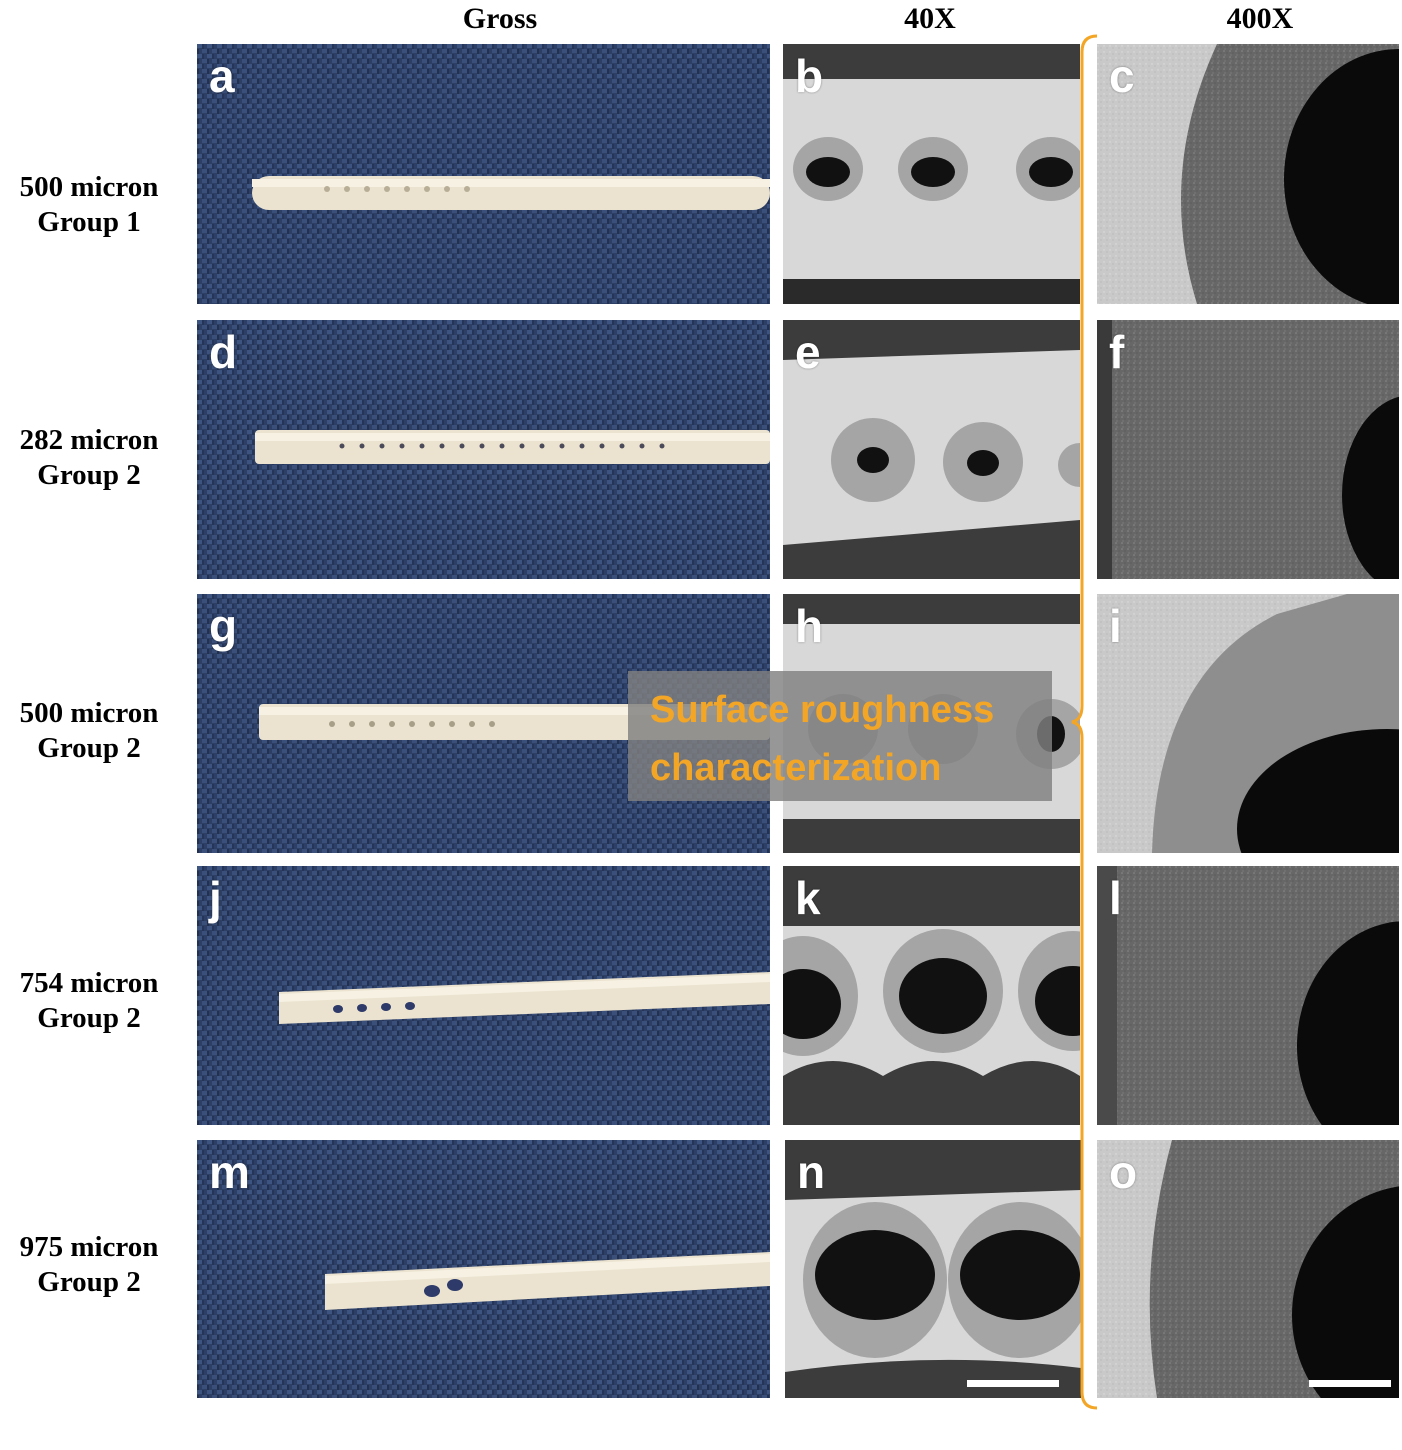  Describe the element at coordinates (809, 626) in the screenshot. I see `panel-label-h: h` at that location.